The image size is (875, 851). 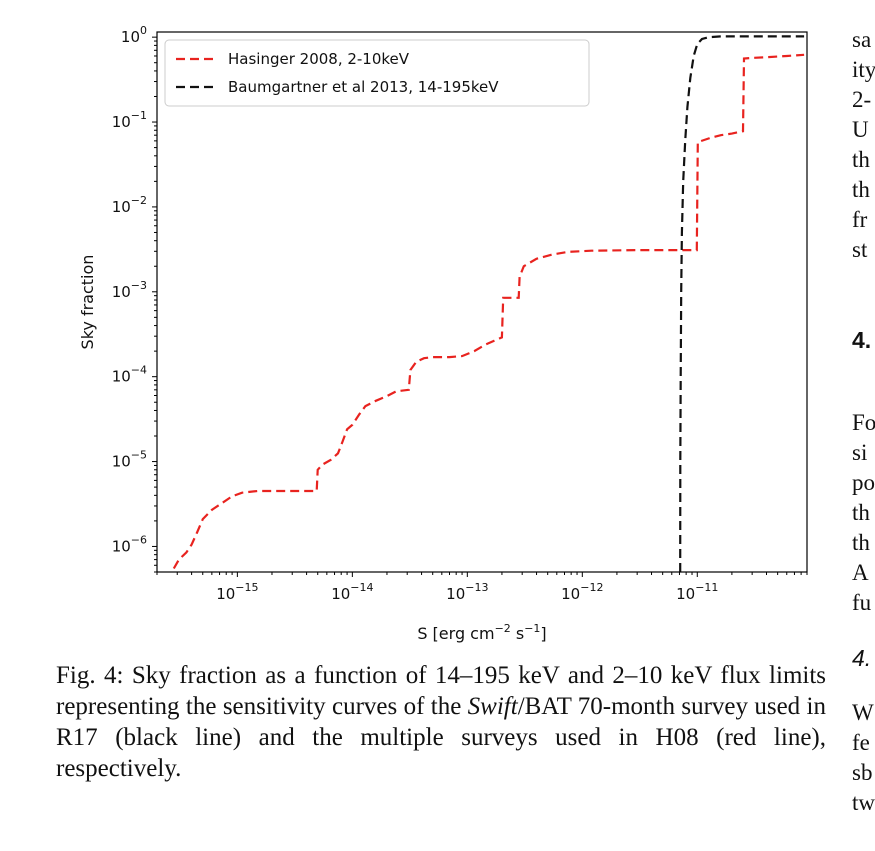 What do you see at coordinates (129, 375) in the screenshot?
I see `y-tick-label: 10⁻⁴` at bounding box center [129, 375].